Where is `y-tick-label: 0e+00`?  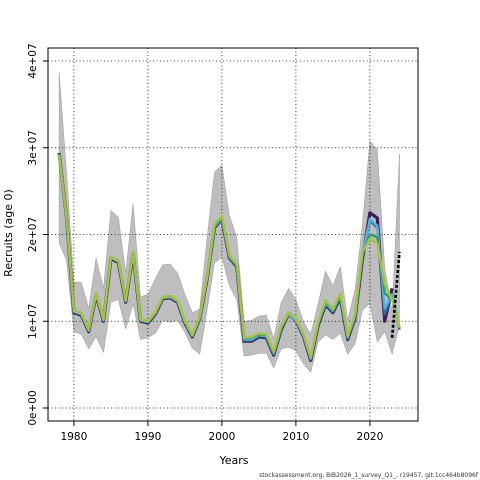 y-tick-label: 0e+00 is located at coordinates (33, 407).